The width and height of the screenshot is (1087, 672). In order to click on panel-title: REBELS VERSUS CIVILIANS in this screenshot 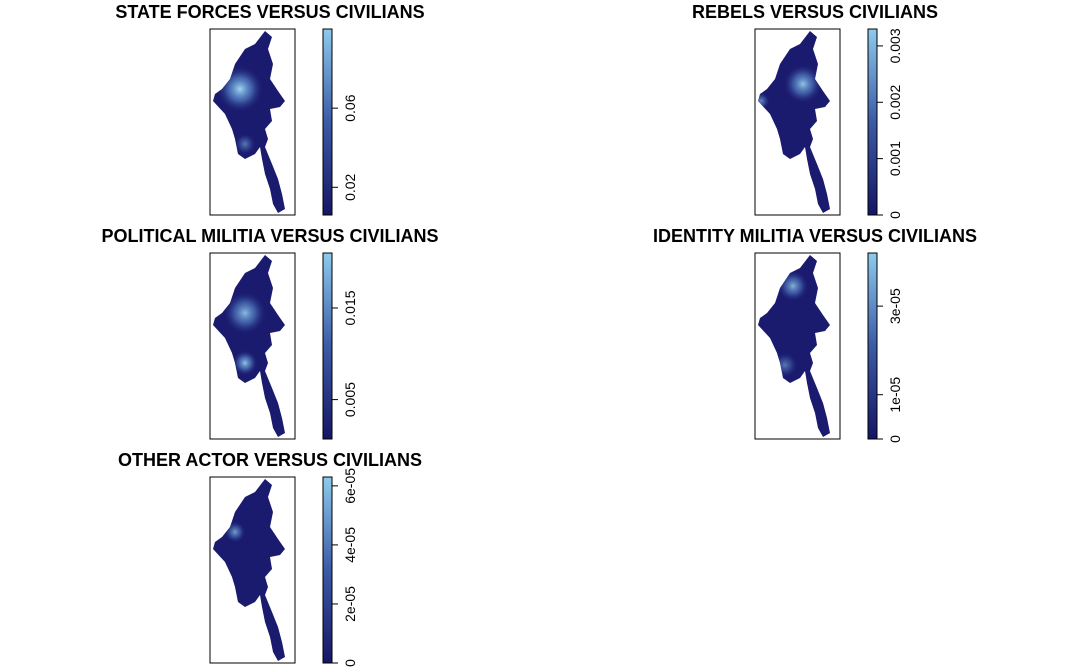, I will do `click(815, 12)`.